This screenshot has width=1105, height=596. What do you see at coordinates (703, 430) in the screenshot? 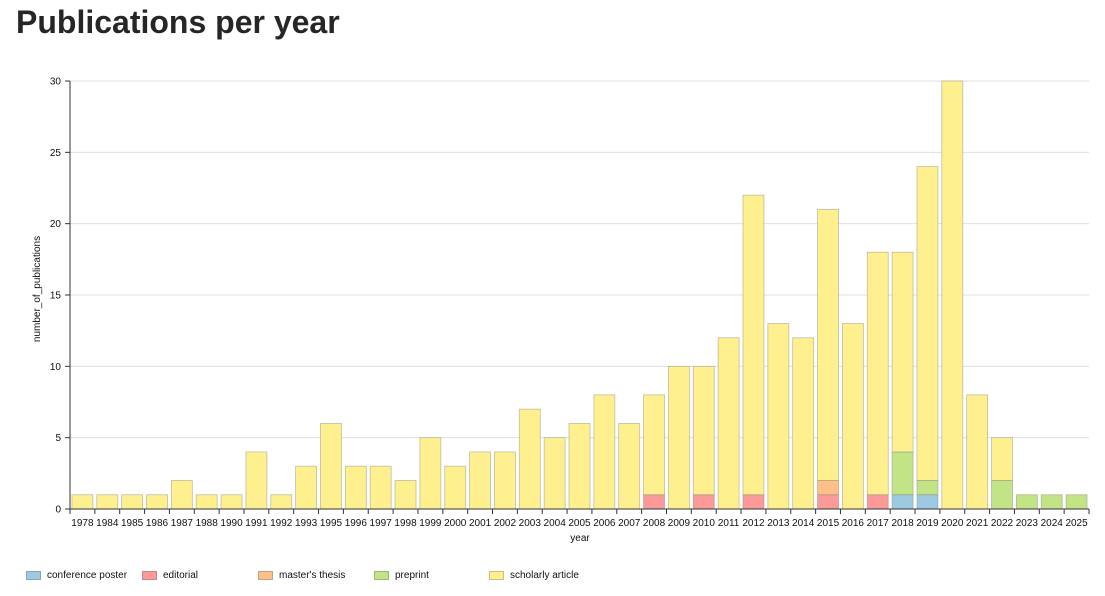
I see `bar-scholarly-article-2010` at bounding box center [703, 430].